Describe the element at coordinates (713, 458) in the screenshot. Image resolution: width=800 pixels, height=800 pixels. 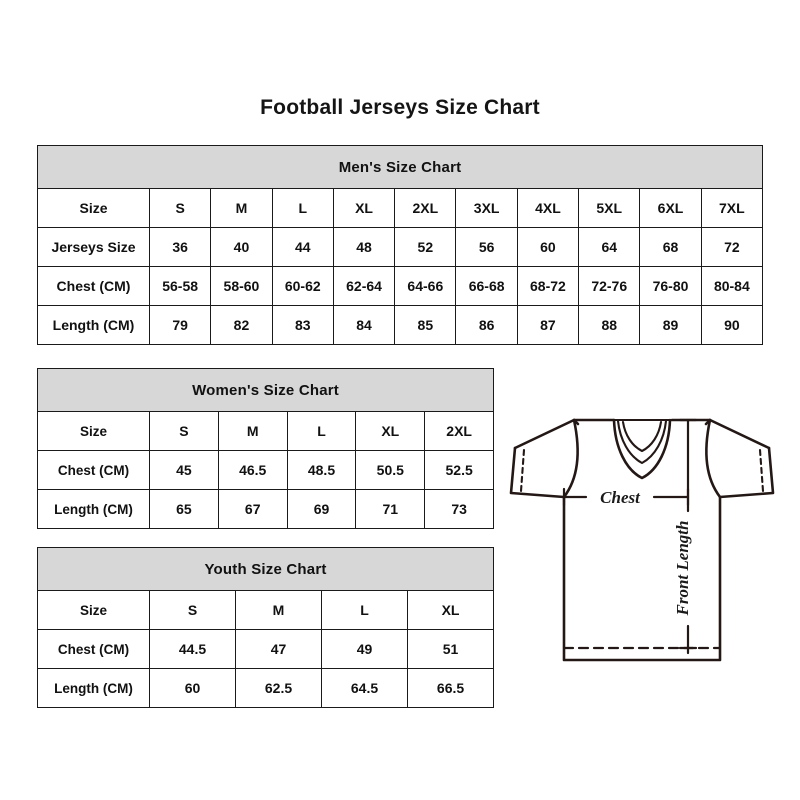
I see `right-armhole-seam` at that location.